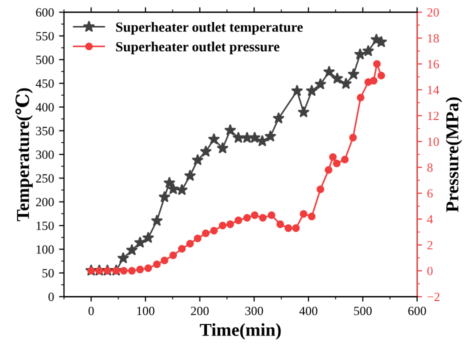 The width and height of the screenshot is (474, 349). Describe the element at coordinates (45, 226) in the screenshot. I see `y-tick-label: 150` at that location.